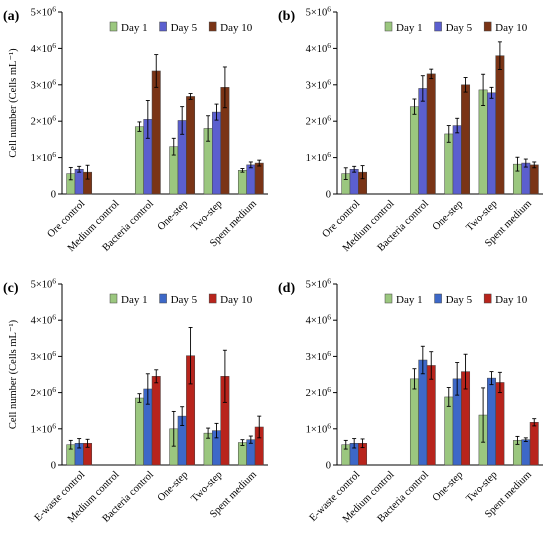 This screenshot has height=549, width=550. What do you see at coordinates (11, 288) in the screenshot?
I see `panel-label: (c)` at bounding box center [11, 288].